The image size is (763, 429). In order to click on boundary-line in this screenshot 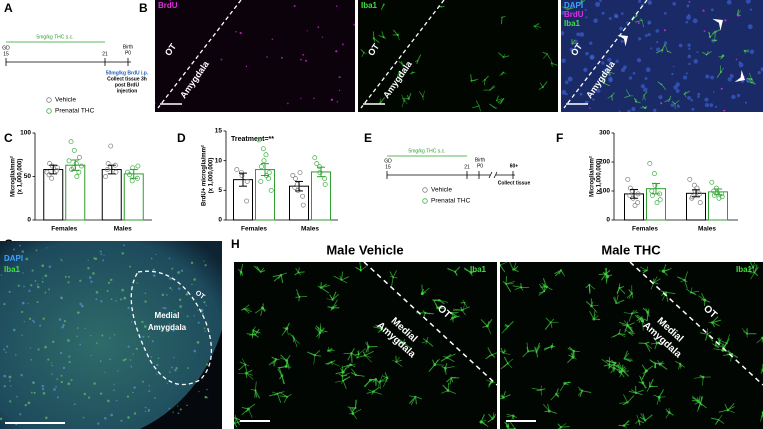, I will do `click(696, 324)`.